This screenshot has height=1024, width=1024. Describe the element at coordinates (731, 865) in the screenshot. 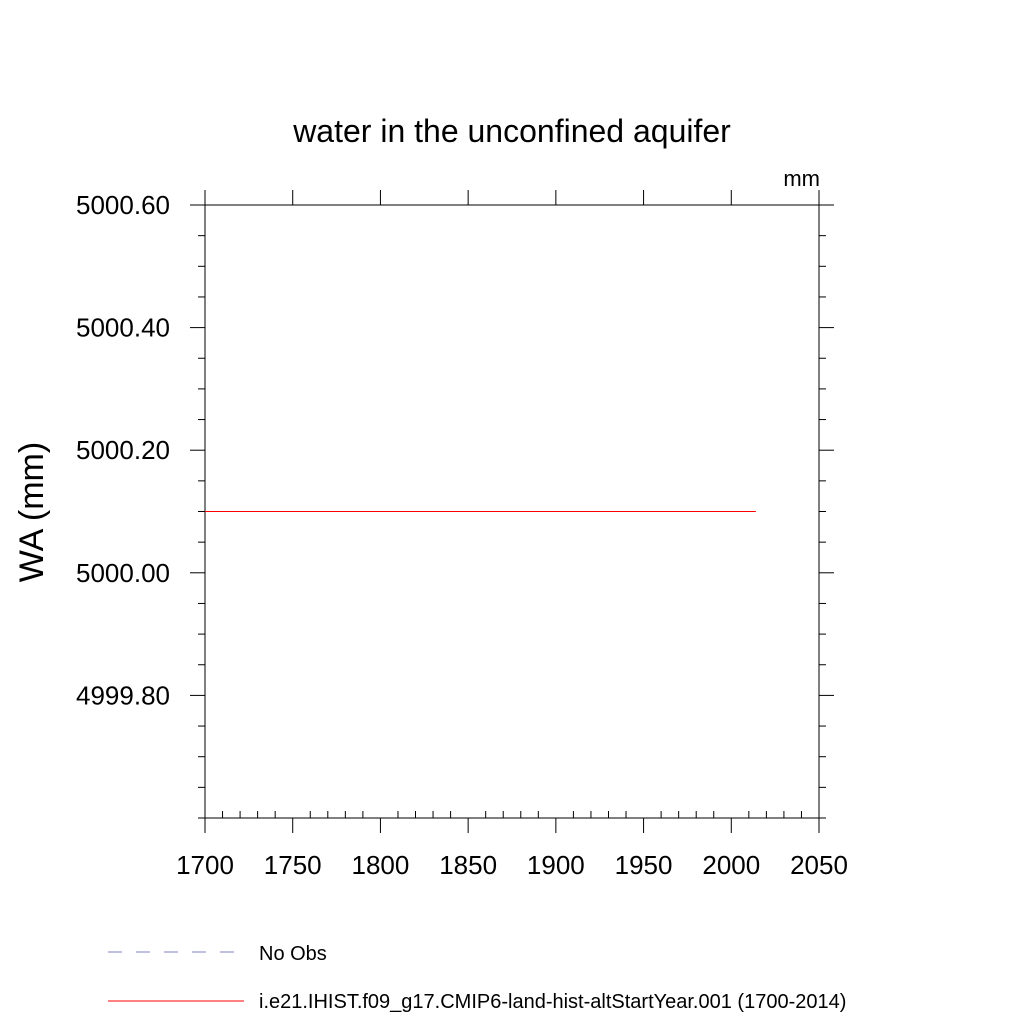

I see `x-tick-label: 2000` at that location.